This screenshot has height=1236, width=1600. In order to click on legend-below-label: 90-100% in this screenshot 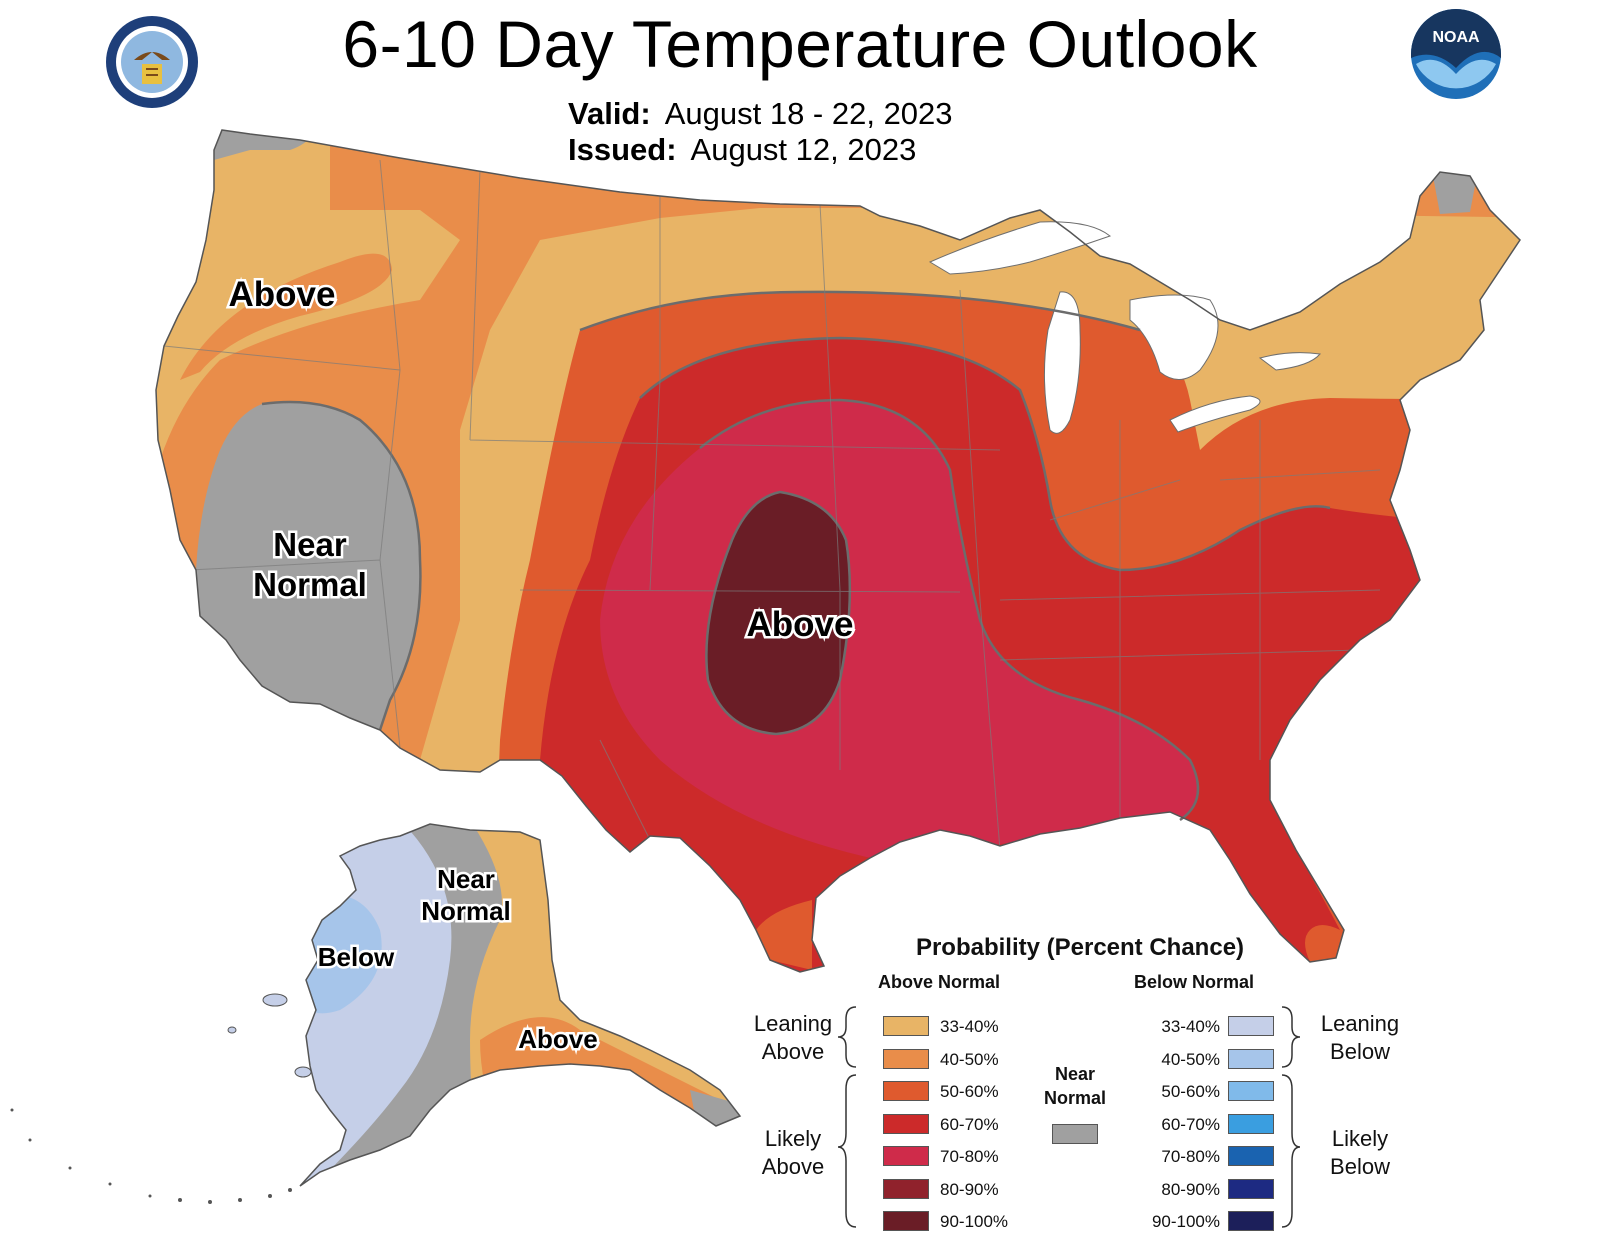, I will do `click(1185, 1221)`.